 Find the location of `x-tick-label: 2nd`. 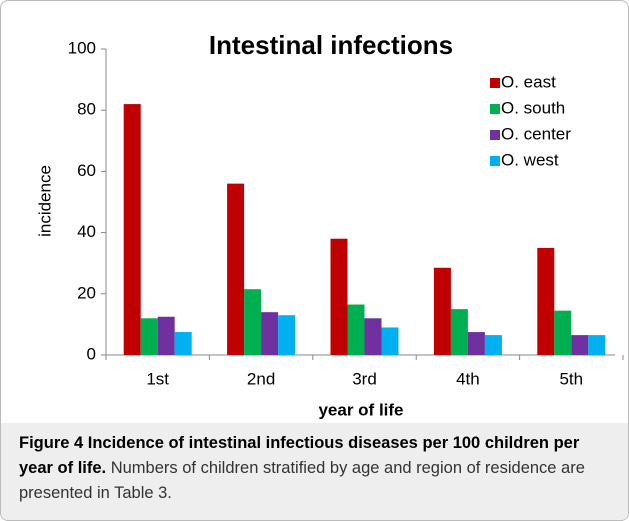

x-tick-label: 2nd is located at coordinates (261, 378).